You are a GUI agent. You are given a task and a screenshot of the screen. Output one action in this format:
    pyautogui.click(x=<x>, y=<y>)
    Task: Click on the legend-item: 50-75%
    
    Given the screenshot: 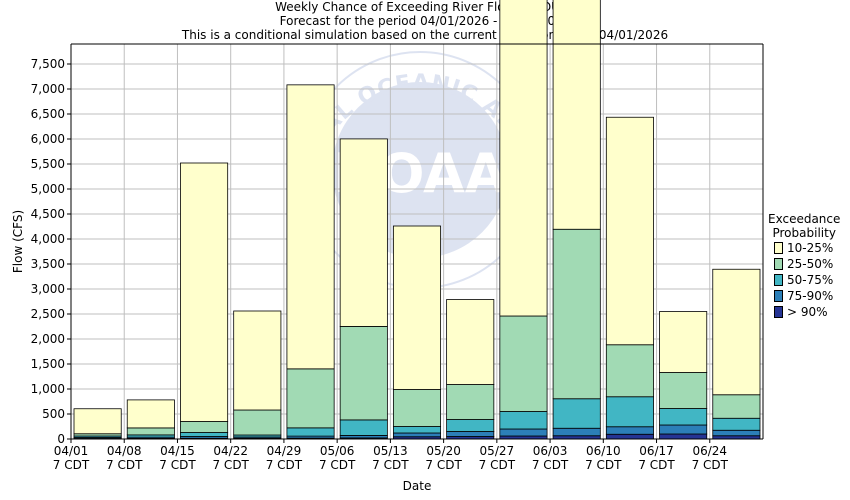 What is the action you would take?
    pyautogui.click(x=807, y=280)
    